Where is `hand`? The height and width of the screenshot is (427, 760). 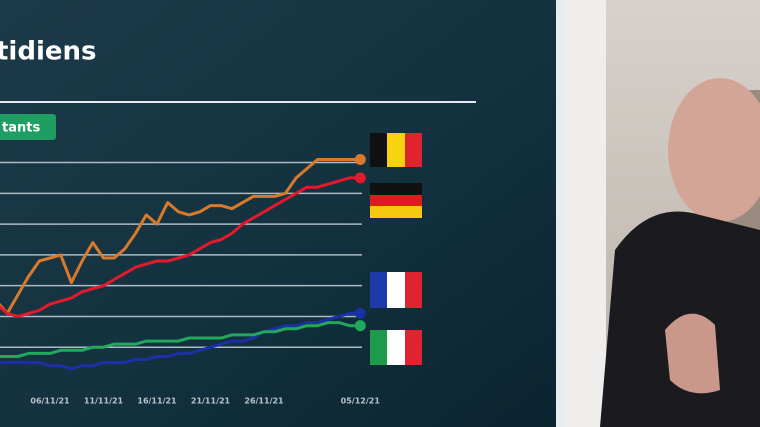
hand is located at coordinates (692, 353).